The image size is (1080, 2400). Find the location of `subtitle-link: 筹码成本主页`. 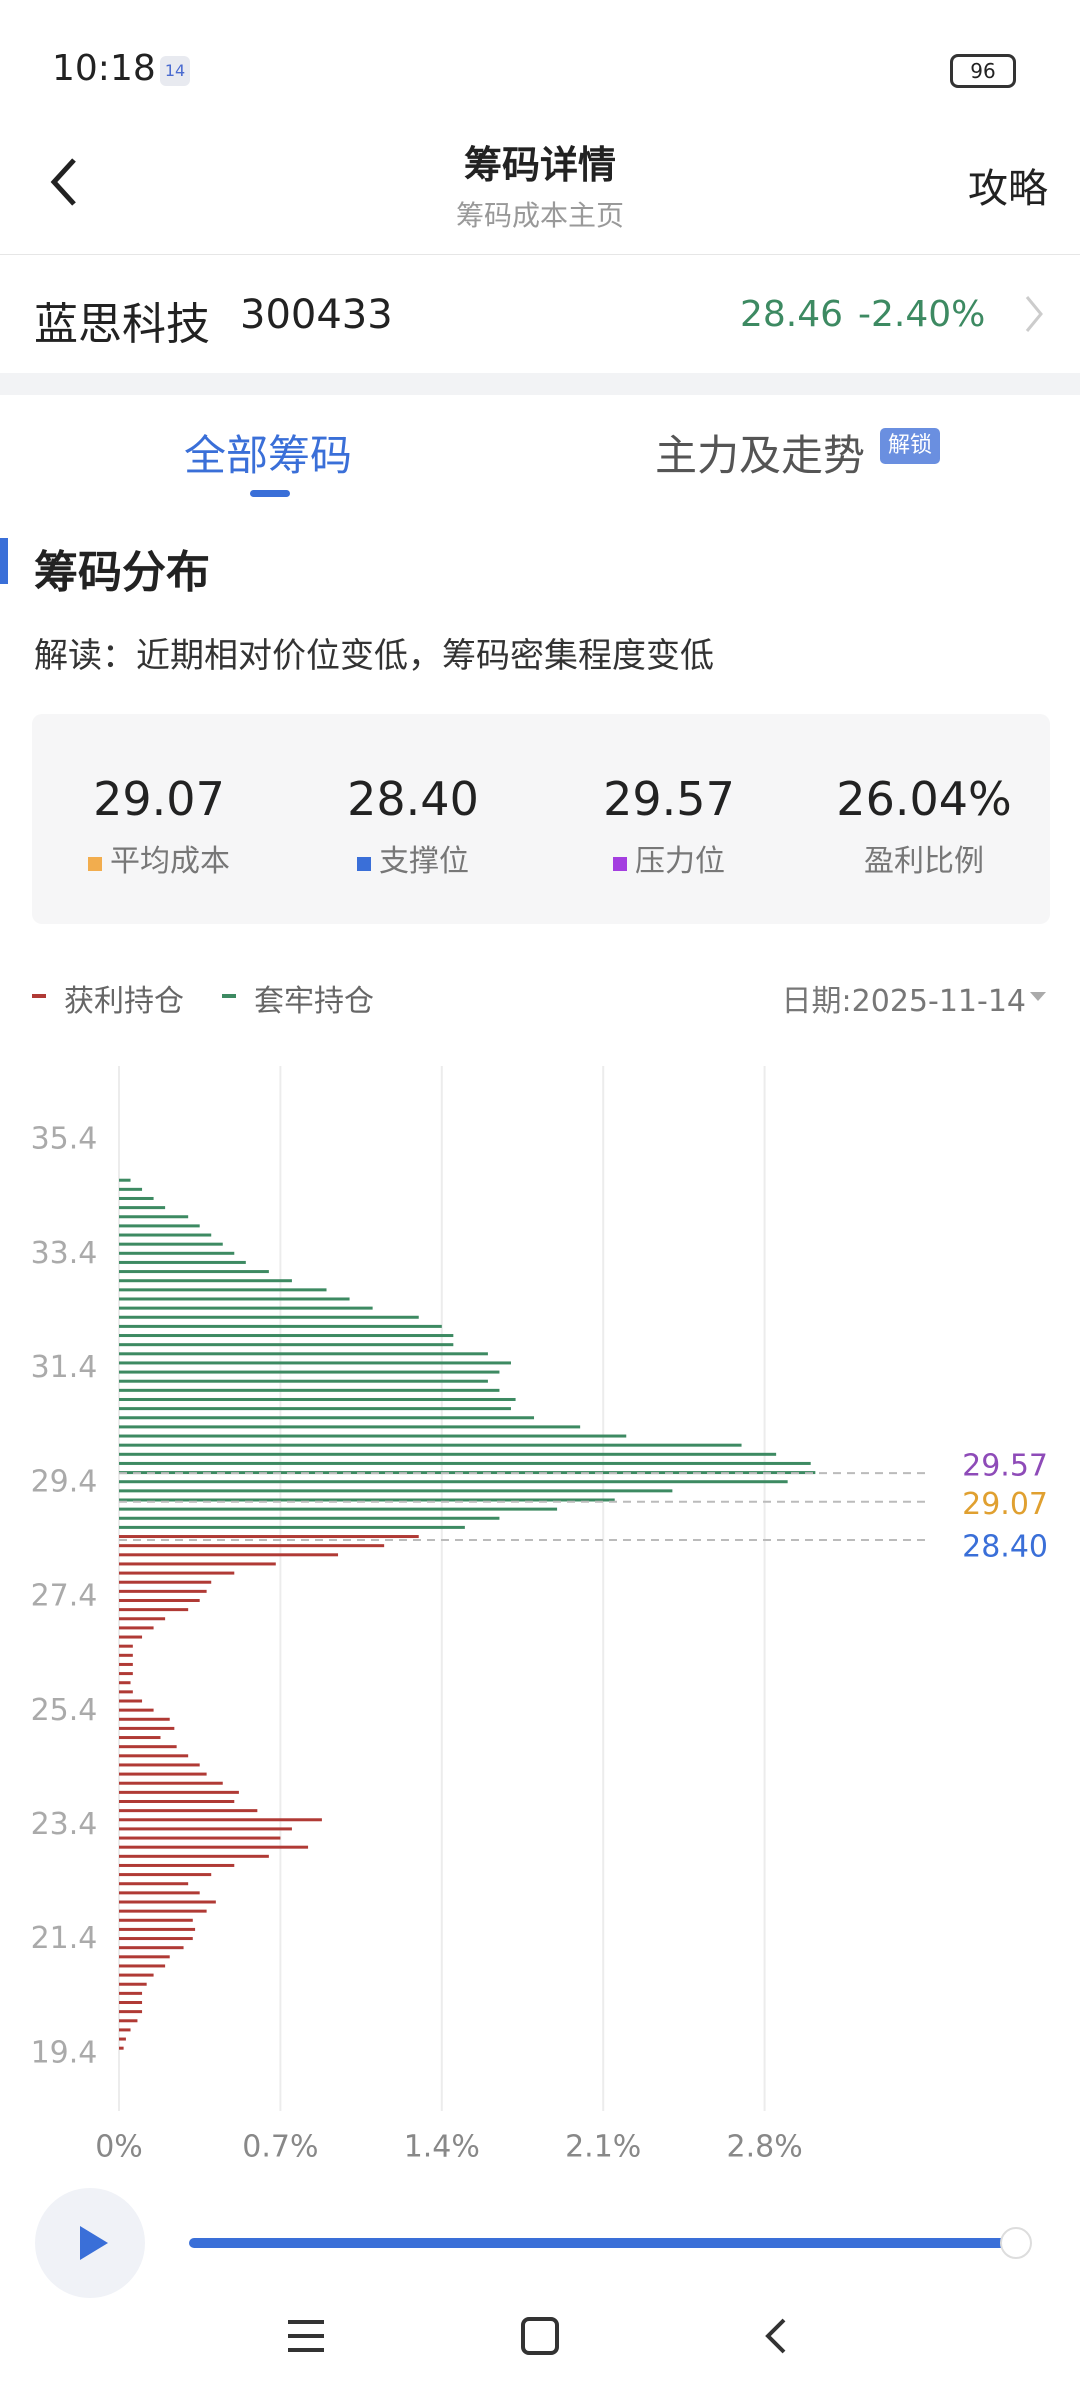

subtitle-link: 筹码成本主页 is located at coordinates (539, 215).